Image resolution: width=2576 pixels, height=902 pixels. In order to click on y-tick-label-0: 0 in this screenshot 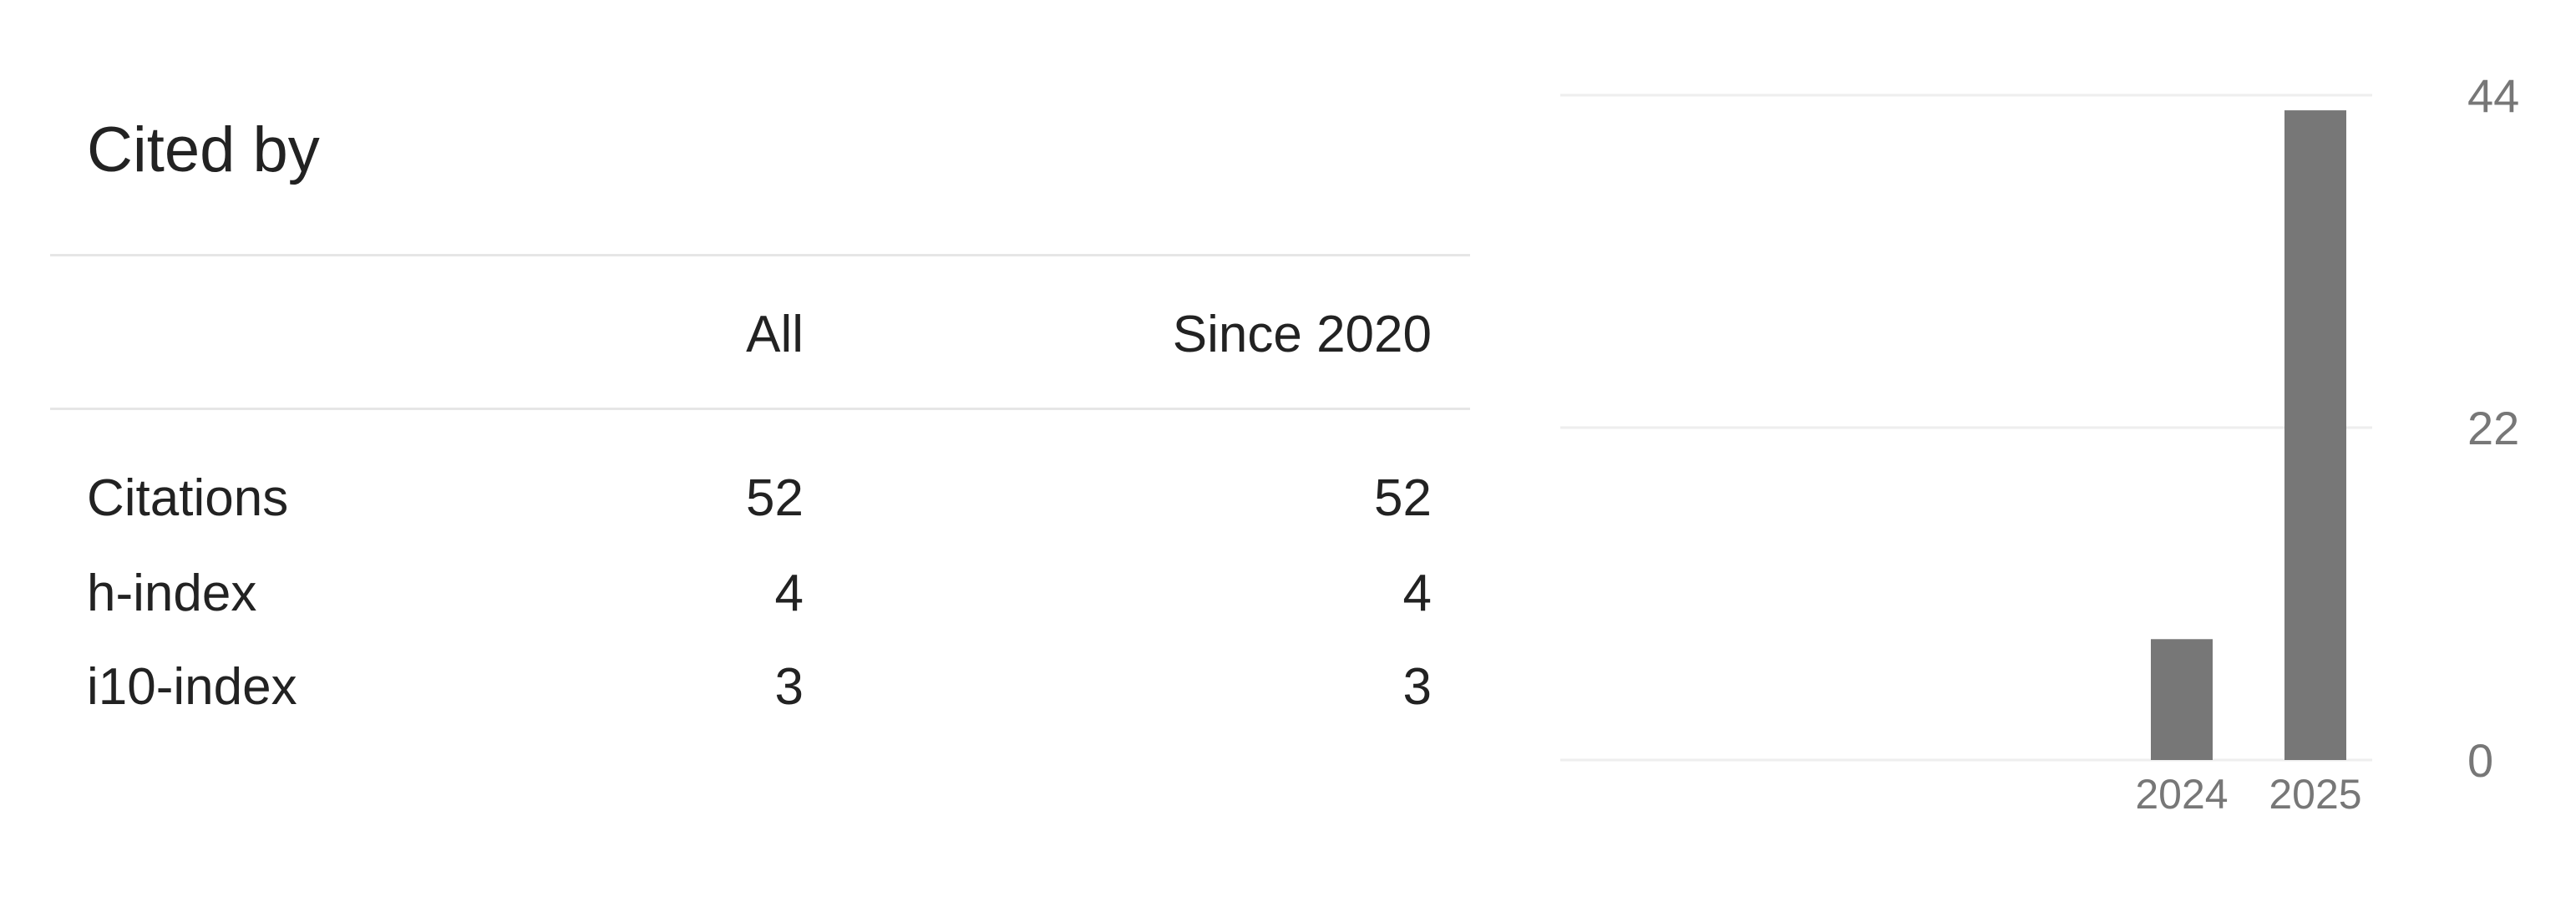, I will do `click(2480, 760)`.